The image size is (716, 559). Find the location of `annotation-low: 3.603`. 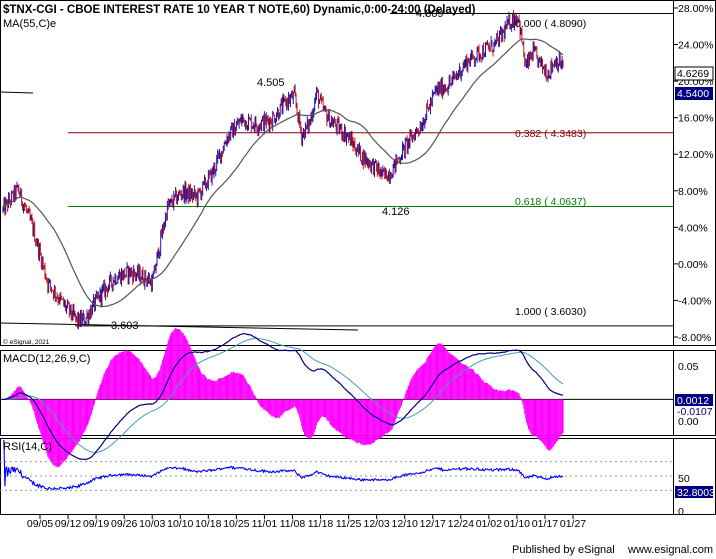

annotation-low: 3.603 is located at coordinates (125, 326).